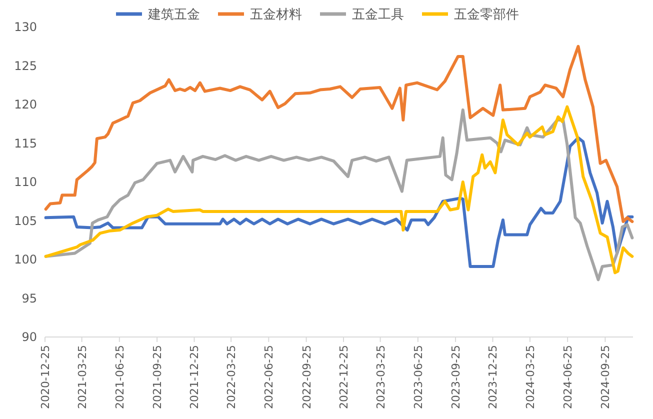 This screenshot has height=419, width=653. What do you see at coordinates (25, 259) in the screenshot?
I see `y-tick-label: 100` at bounding box center [25, 259].